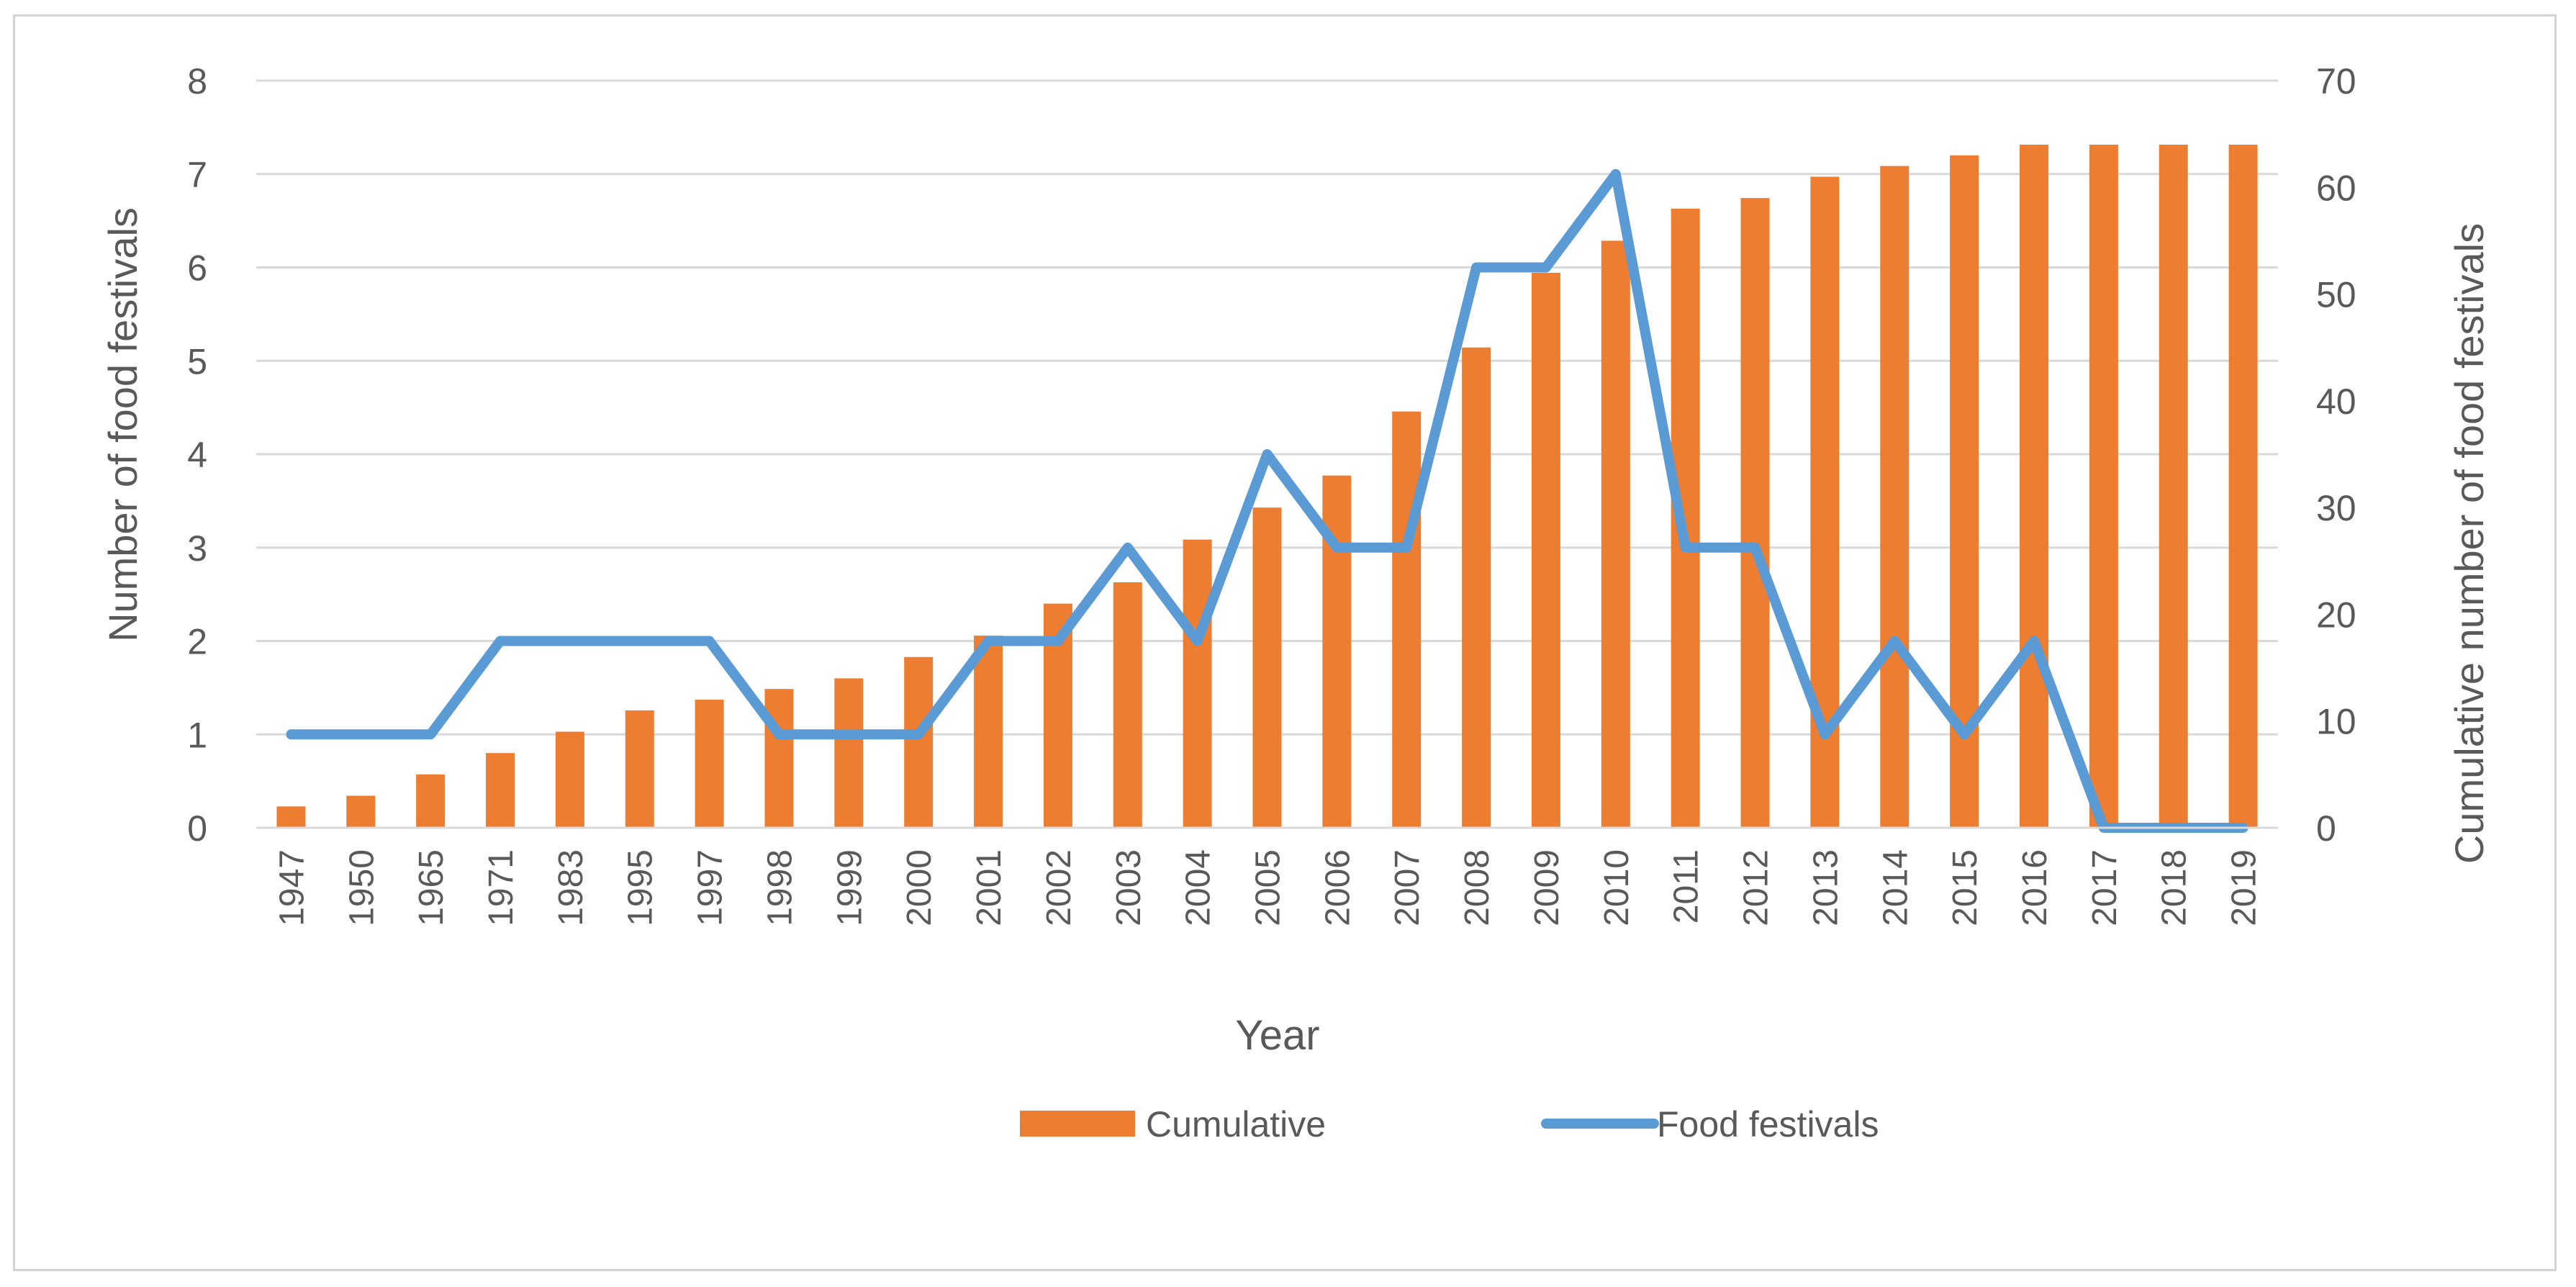 The height and width of the screenshot is (1287, 2576). I want to click on y-tick-label: 3, so click(197, 548).